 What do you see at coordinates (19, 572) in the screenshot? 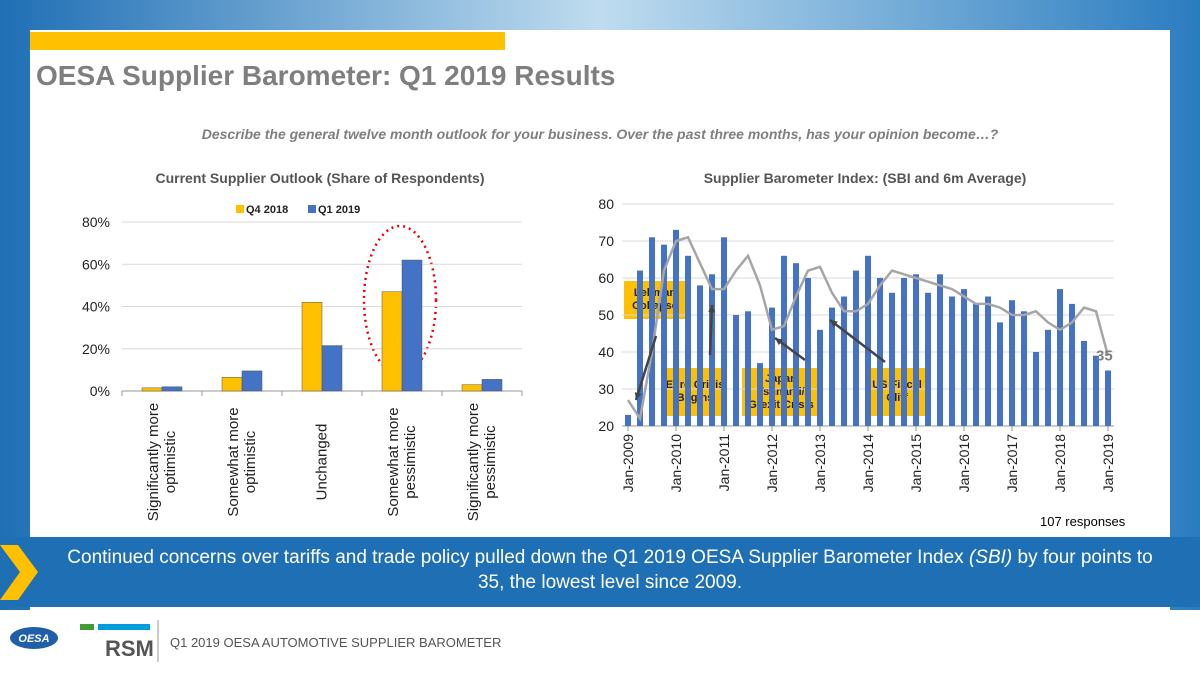
I see `chevron` at bounding box center [19, 572].